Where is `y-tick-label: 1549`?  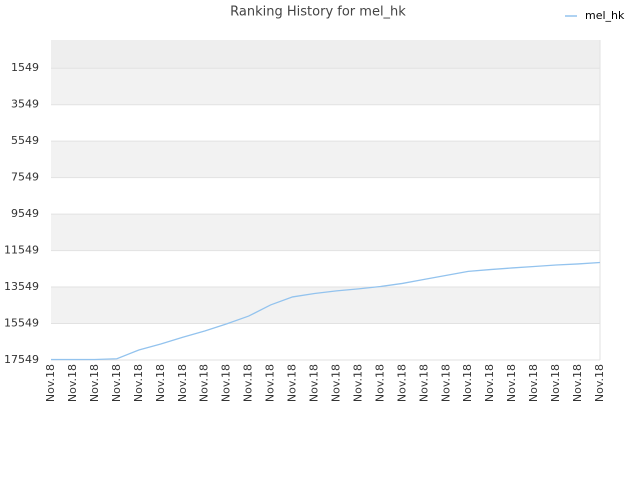 y-tick-label: 1549 is located at coordinates (25, 67).